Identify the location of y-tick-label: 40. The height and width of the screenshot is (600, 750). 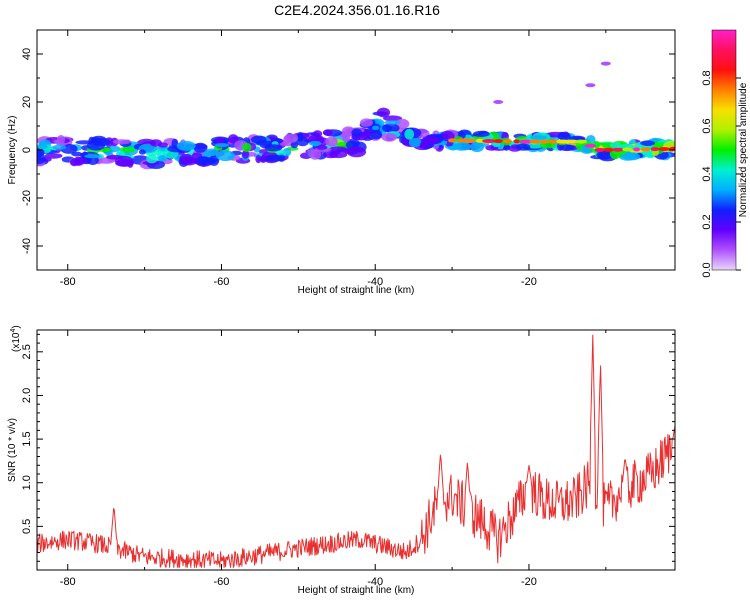
(27, 54).